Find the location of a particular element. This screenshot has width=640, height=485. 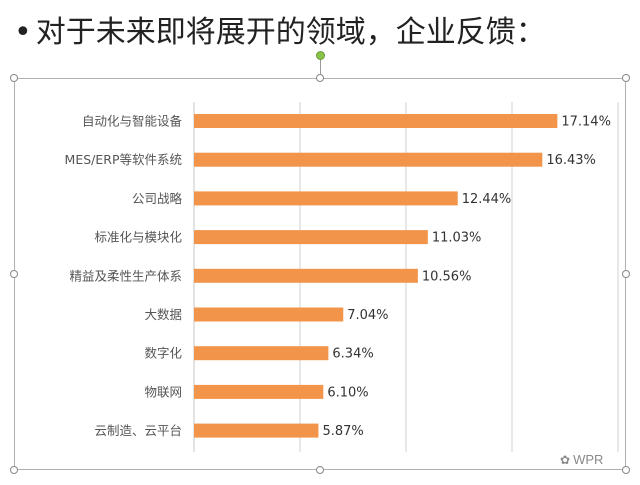

category-label: 自动化与智能设备 is located at coordinates (132, 121).